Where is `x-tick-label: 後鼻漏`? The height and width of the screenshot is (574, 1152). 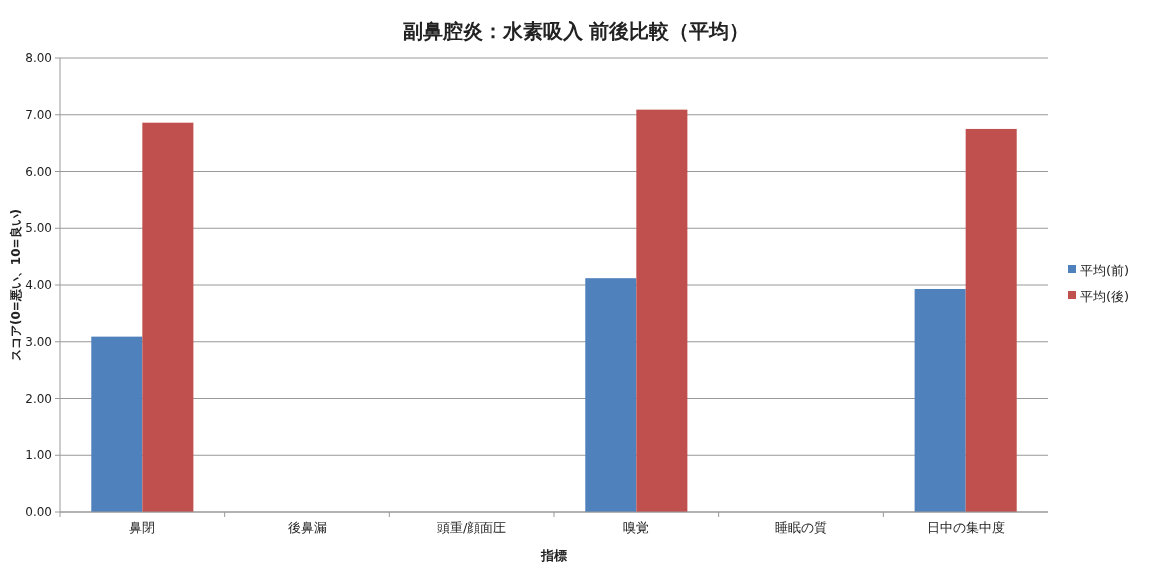
x-tick-label: 後鼻漏 is located at coordinates (307, 527).